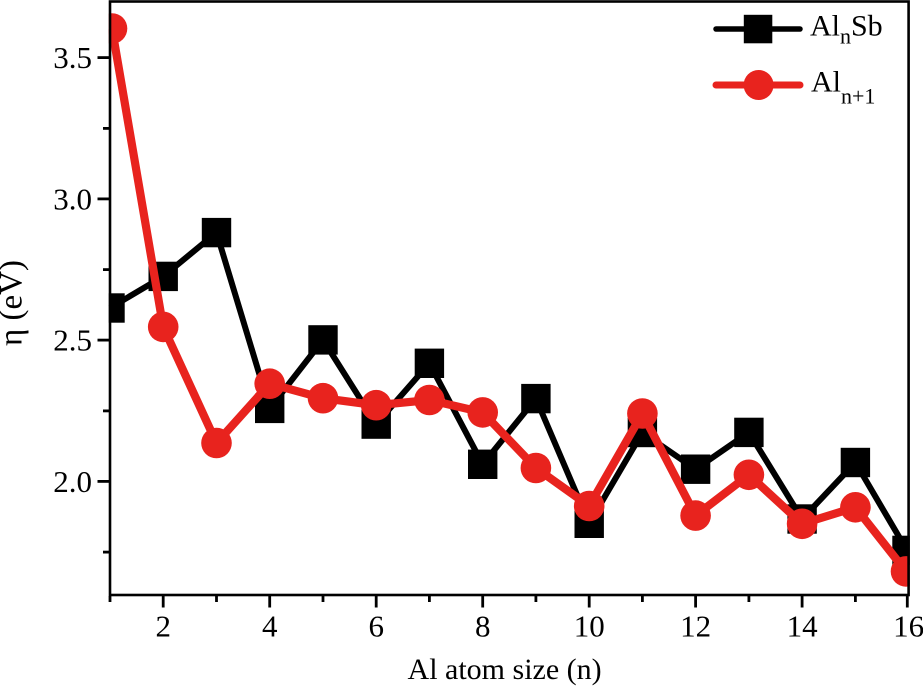  I want to click on svg-text: 10, so click(589, 626).